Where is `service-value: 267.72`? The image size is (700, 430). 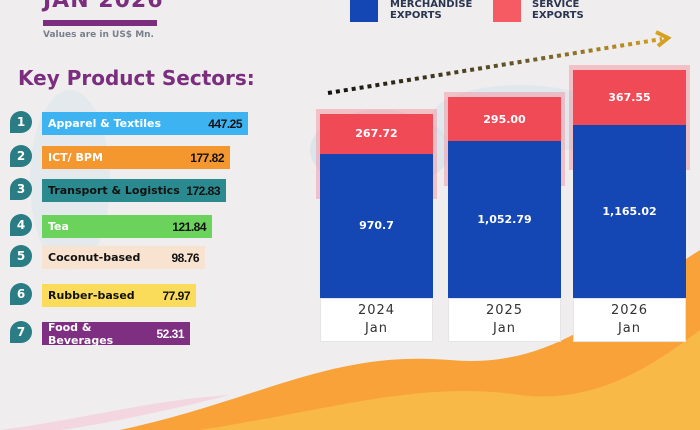
service-value: 267.72 is located at coordinates (376, 134).